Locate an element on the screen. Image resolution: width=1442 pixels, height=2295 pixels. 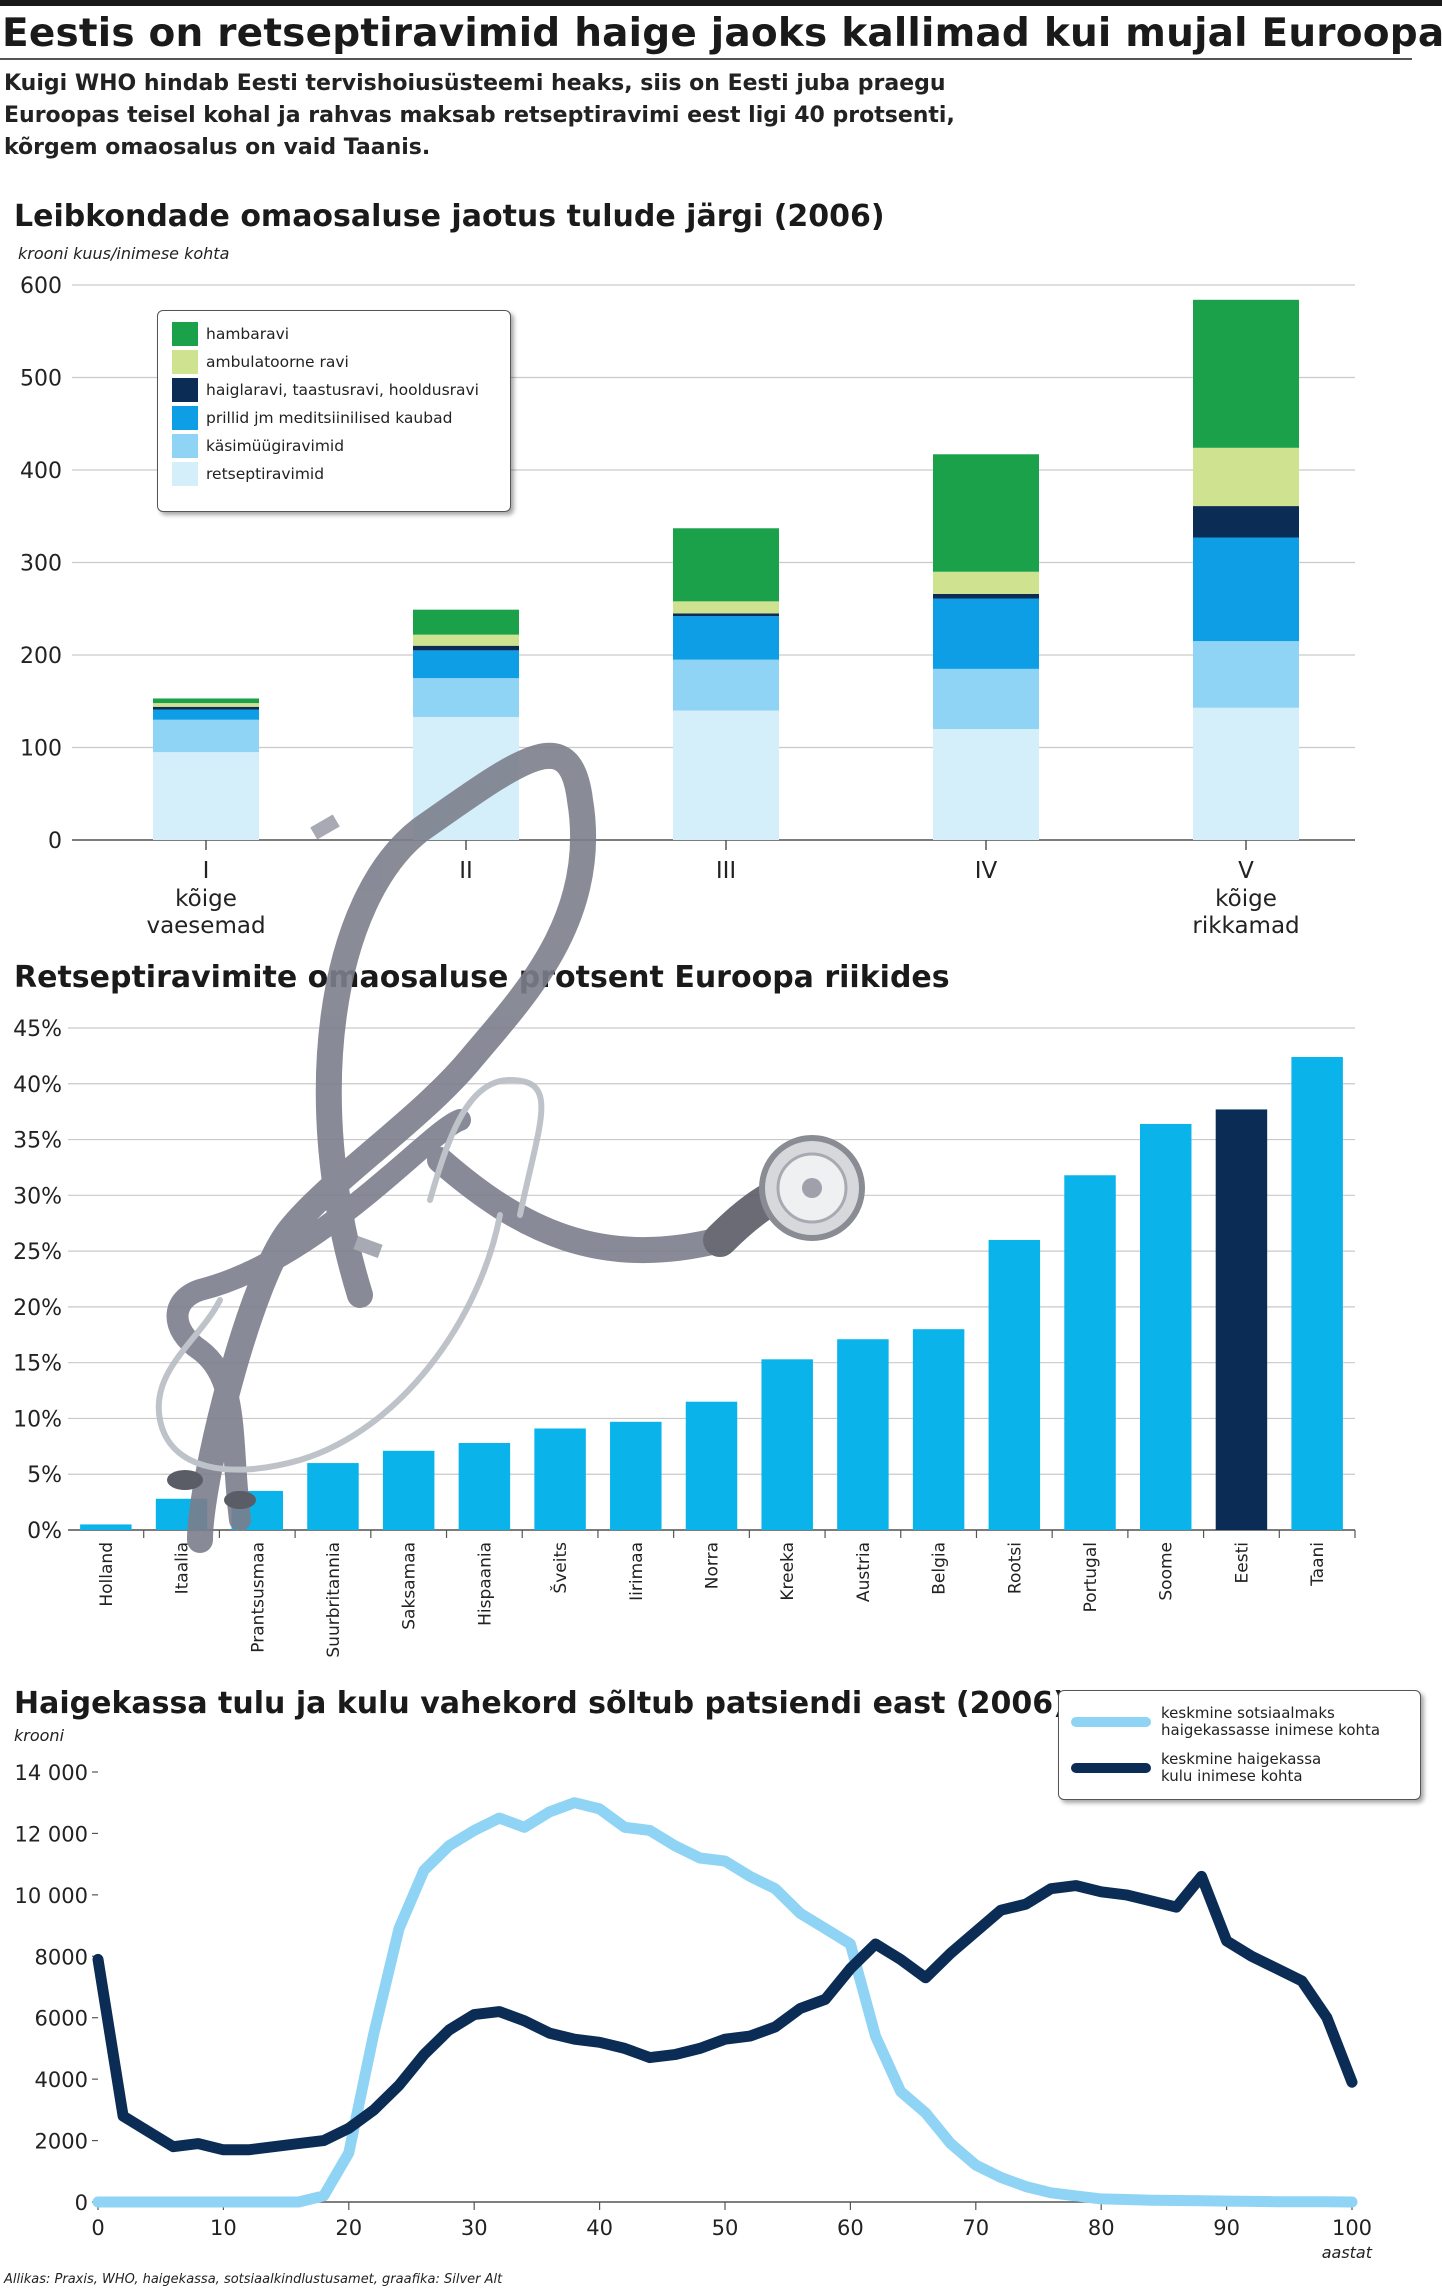
x-tick-label: 70 is located at coordinates (975, 2228).